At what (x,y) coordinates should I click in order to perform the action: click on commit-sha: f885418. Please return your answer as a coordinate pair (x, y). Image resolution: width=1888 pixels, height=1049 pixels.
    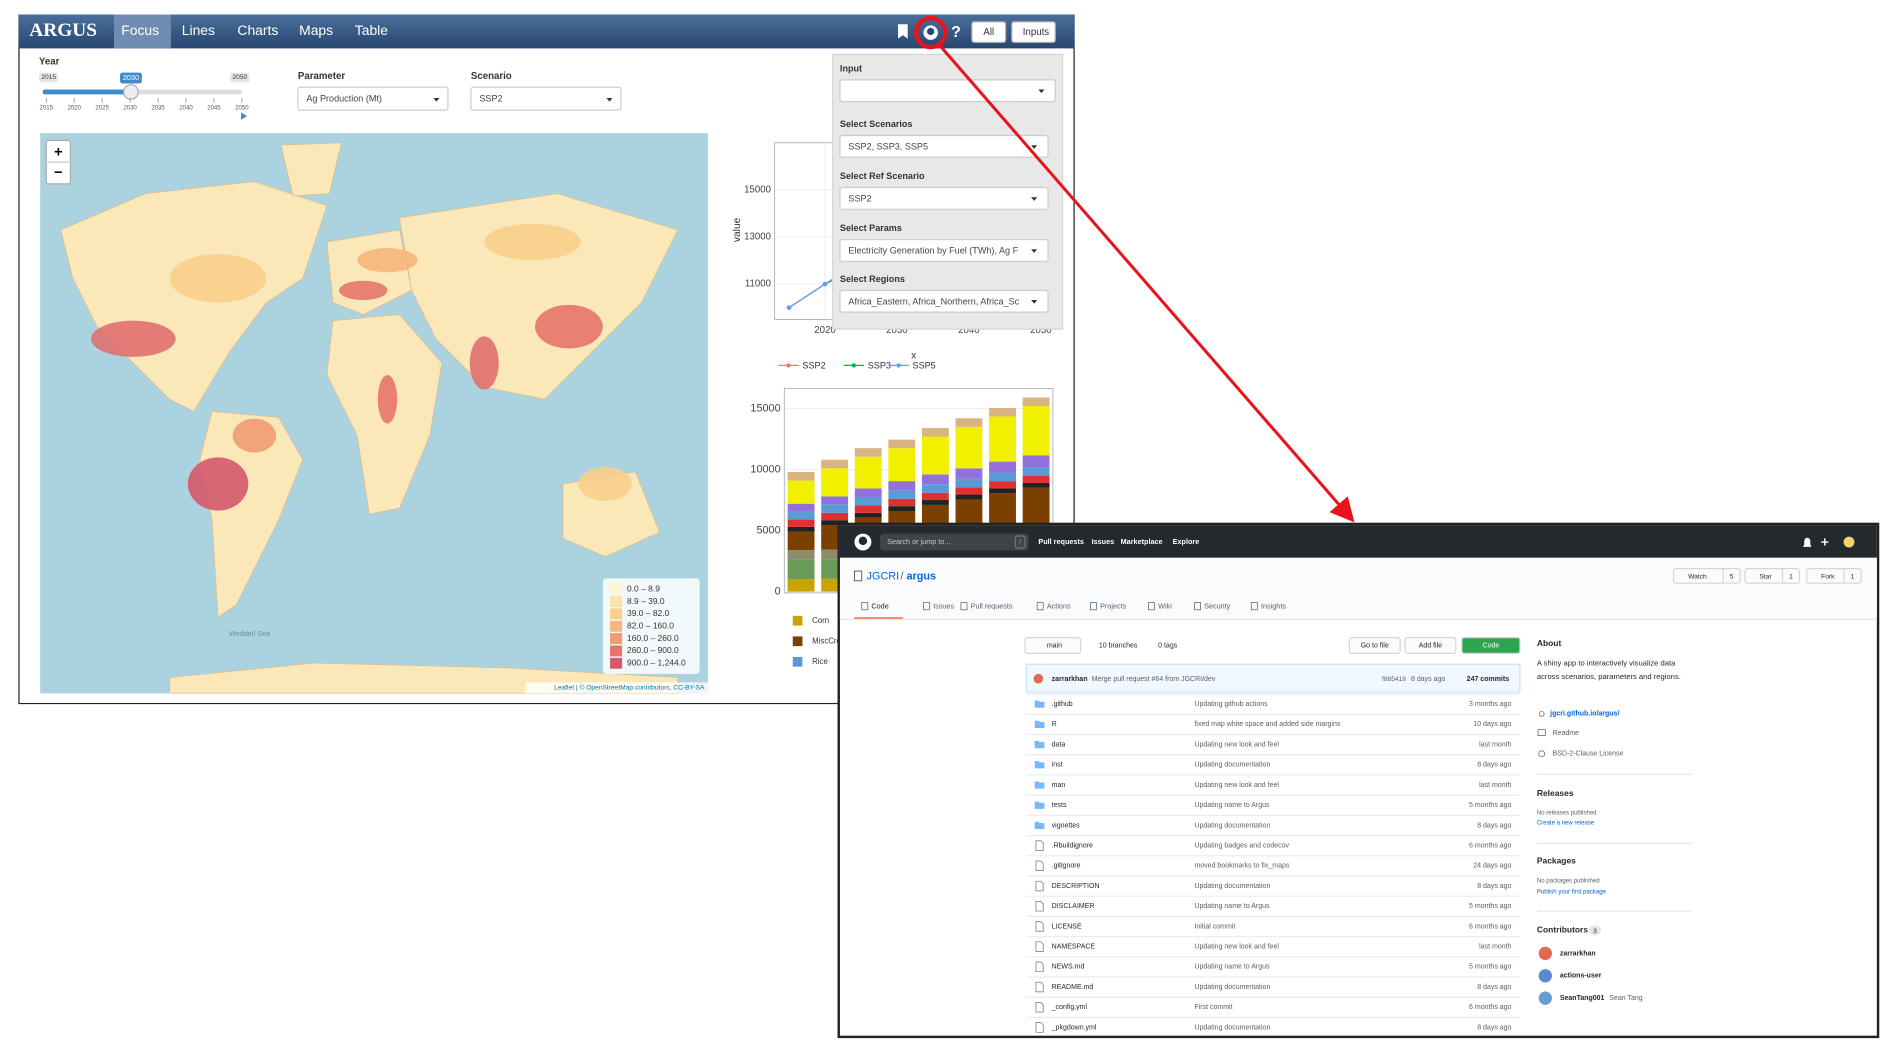
    Looking at the image, I should click on (1394, 679).